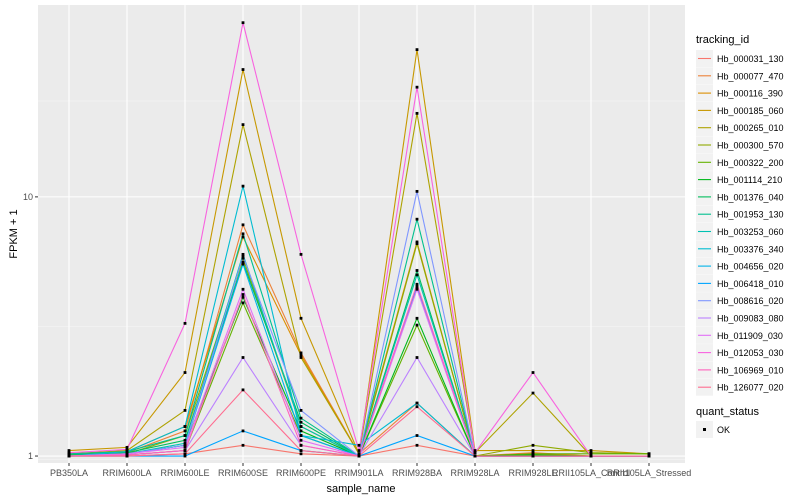  What do you see at coordinates (750, 301) in the screenshot?
I see `legend-item-label: Hb_008616_020` at bounding box center [750, 301].